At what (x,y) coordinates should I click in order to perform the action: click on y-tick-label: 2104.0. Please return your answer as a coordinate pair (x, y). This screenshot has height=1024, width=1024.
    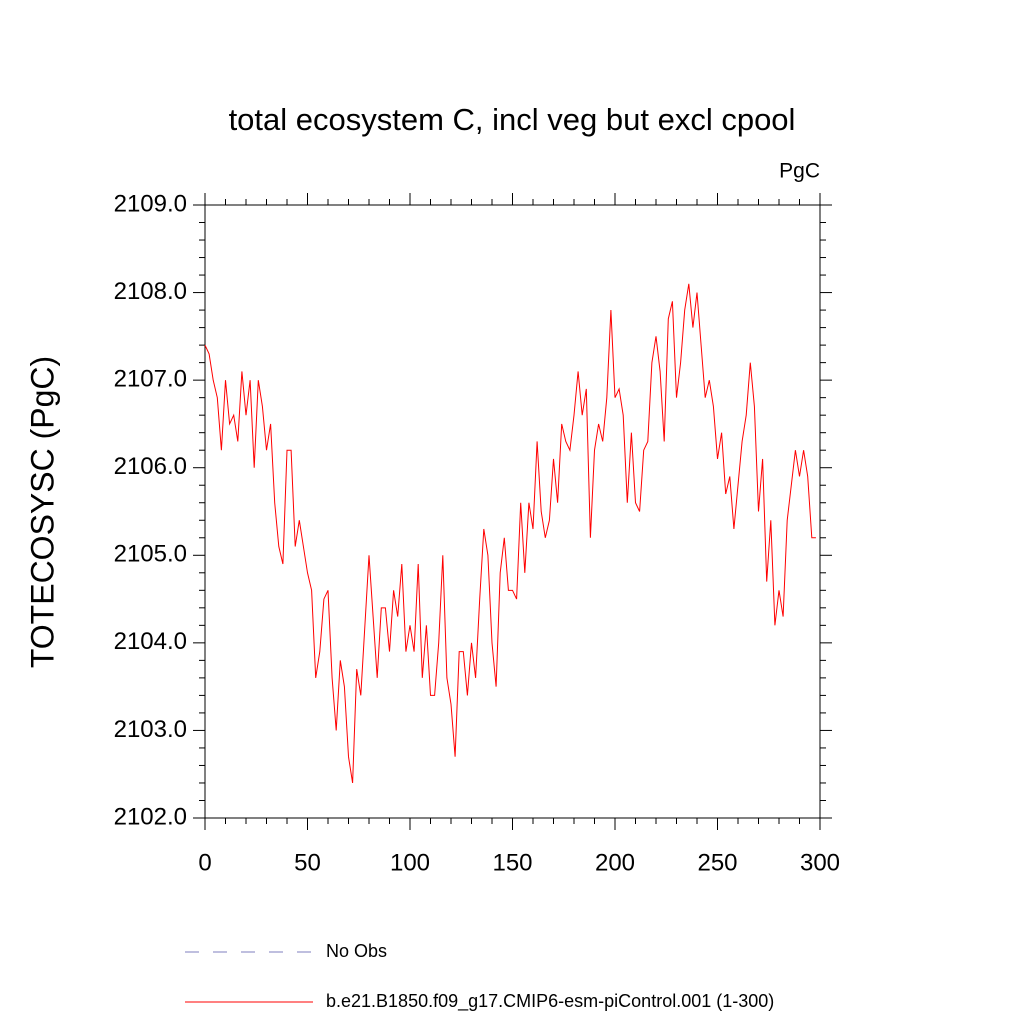
    Looking at the image, I should click on (150, 641).